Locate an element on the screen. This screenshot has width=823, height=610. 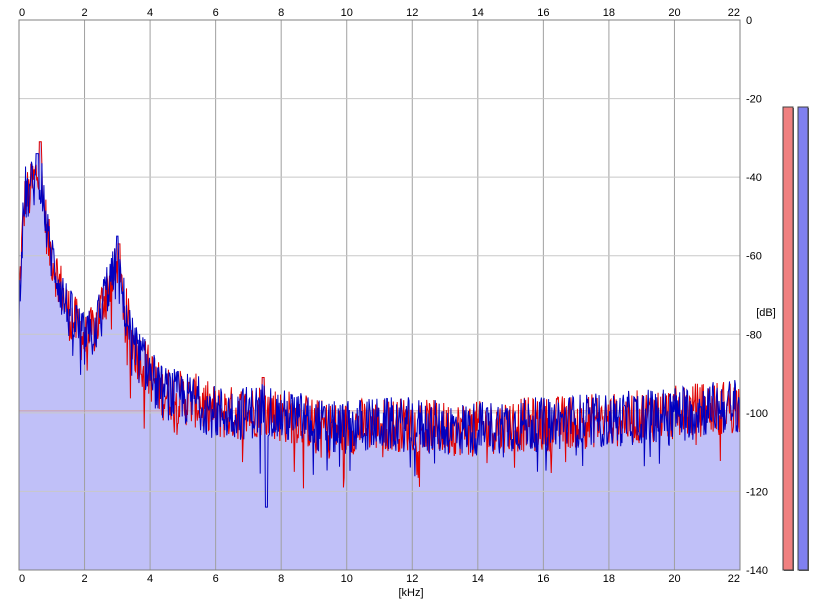
x-tick-label-top: 14 is located at coordinates (478, 13).